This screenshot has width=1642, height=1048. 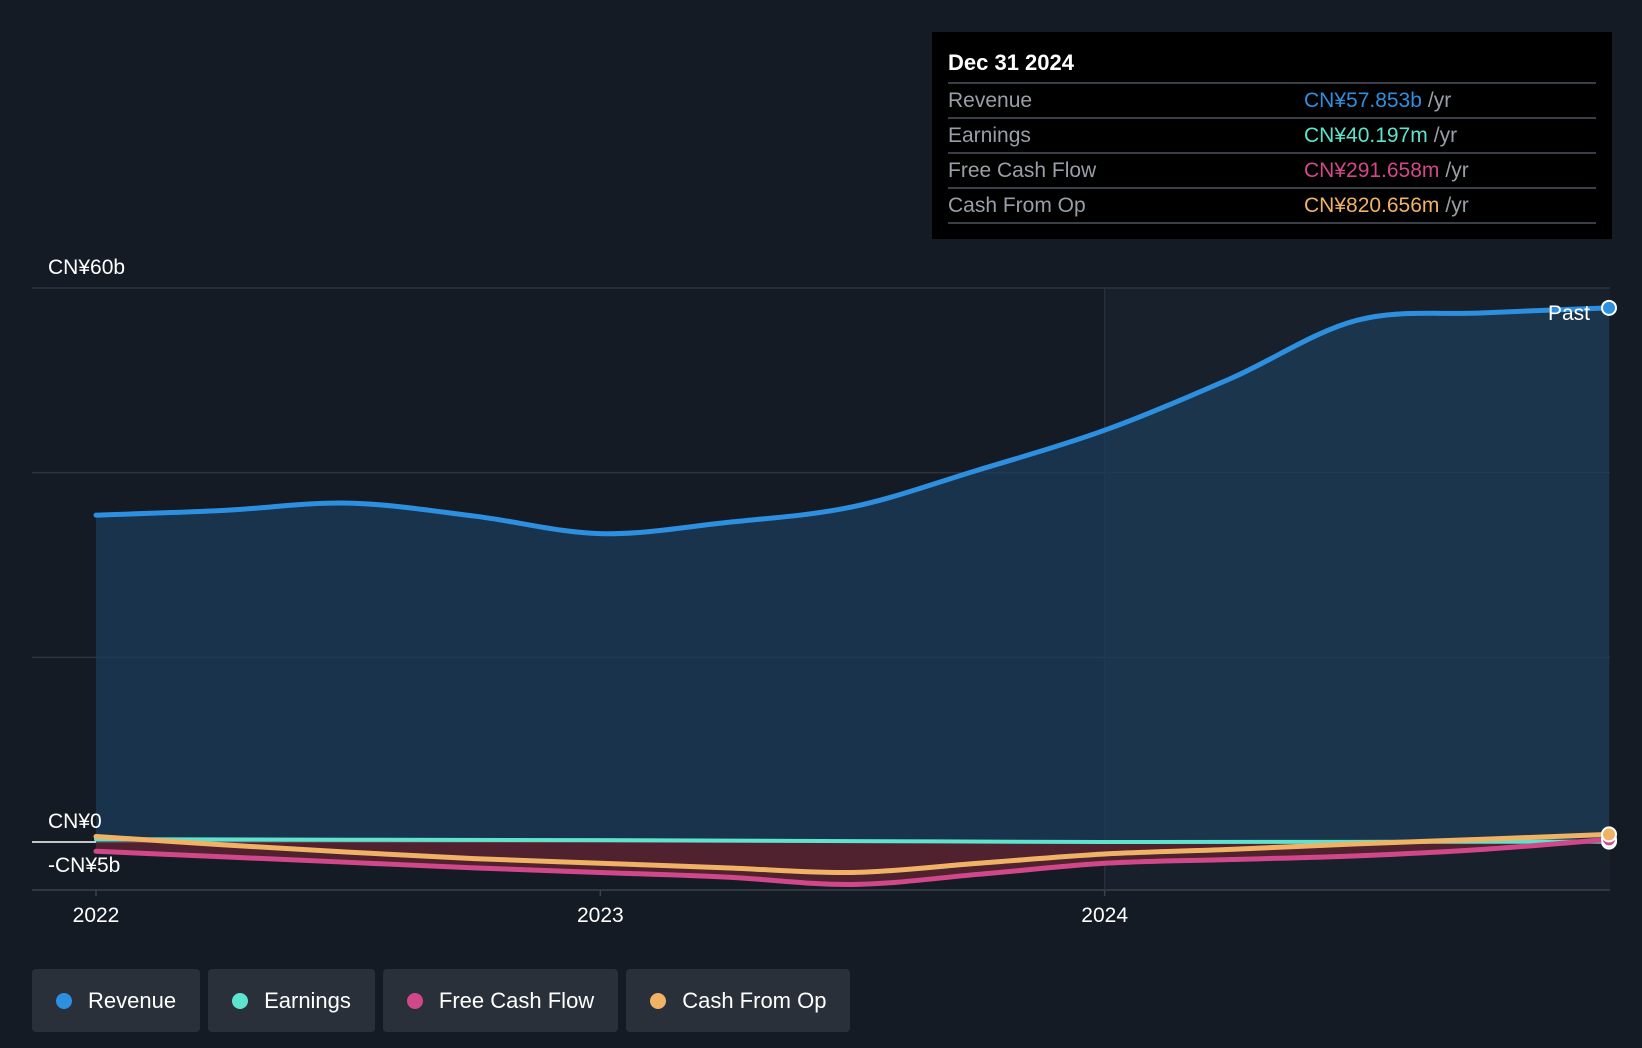 What do you see at coordinates (1272, 101) in the screenshot?
I see `tooltip-row-revenue: Revenue CN¥57.853b /yr` at bounding box center [1272, 101].